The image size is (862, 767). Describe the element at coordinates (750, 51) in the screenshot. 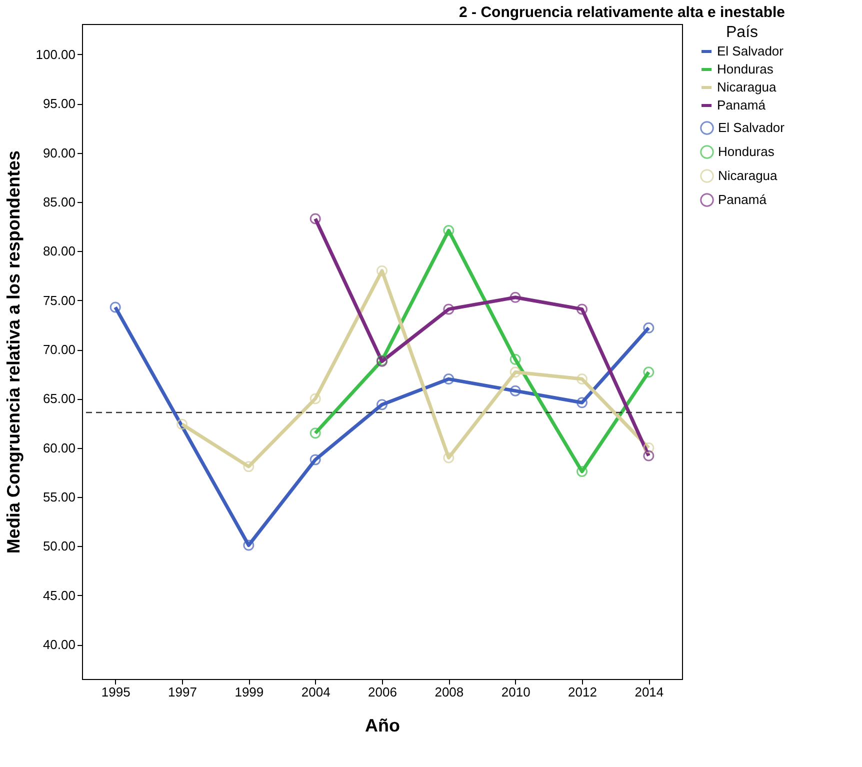

I see `text: El Salvador` at that location.